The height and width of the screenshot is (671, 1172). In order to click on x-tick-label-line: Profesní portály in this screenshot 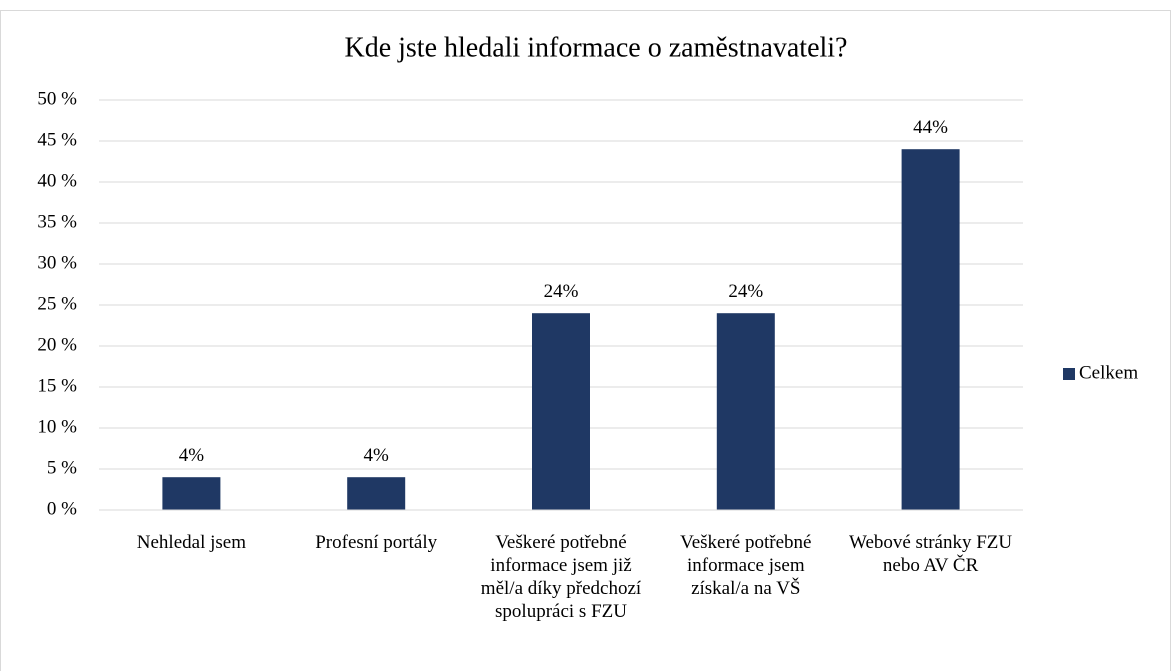, I will do `click(376, 542)`.